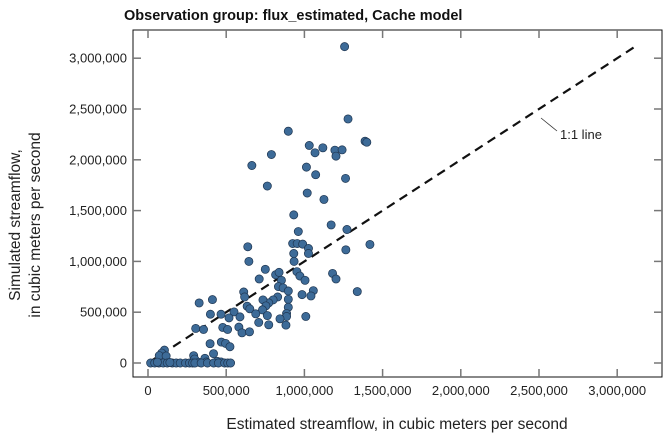 The height and width of the screenshot is (436, 668). What do you see at coordinates (123, 363) in the screenshot?
I see `y-tick-label: 0` at bounding box center [123, 363].